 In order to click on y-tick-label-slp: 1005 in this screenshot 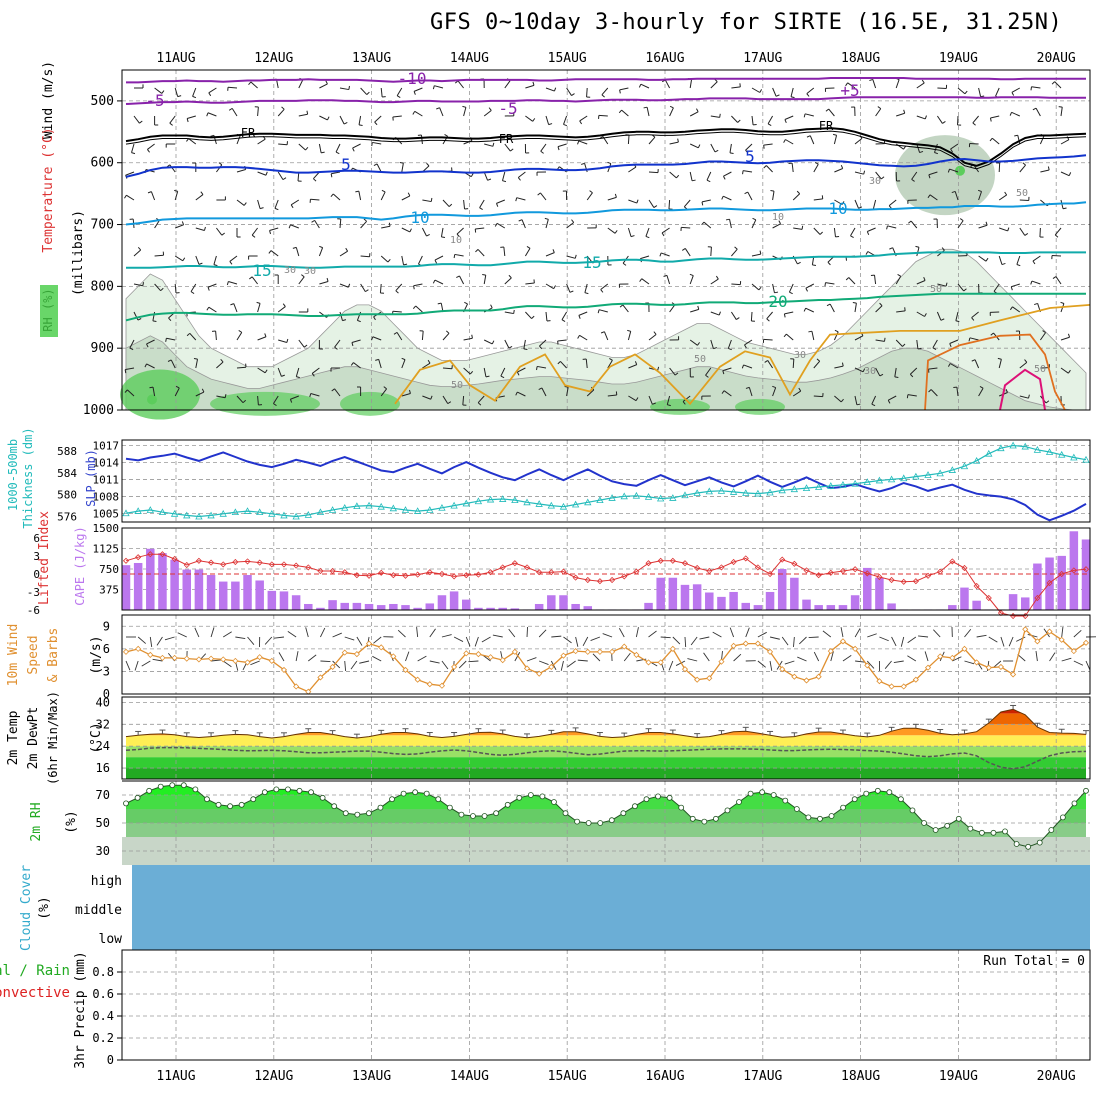, I will do `click(106, 514)`.